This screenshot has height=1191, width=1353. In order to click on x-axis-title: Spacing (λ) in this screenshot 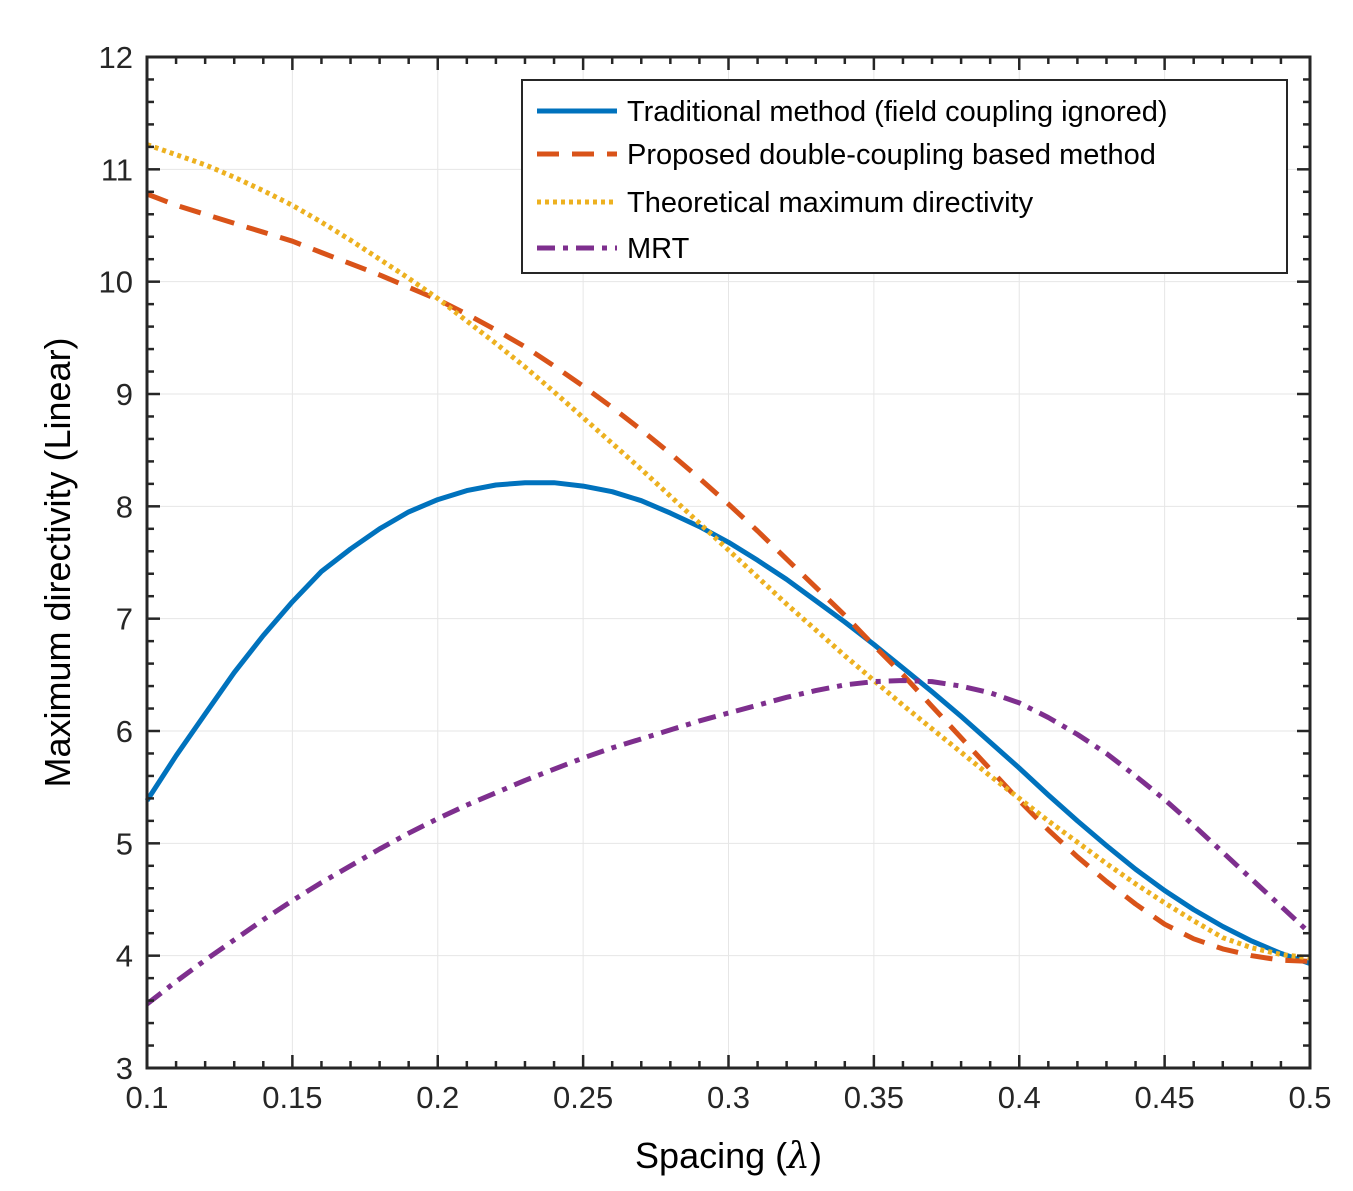, I will do `click(728, 1156)`.